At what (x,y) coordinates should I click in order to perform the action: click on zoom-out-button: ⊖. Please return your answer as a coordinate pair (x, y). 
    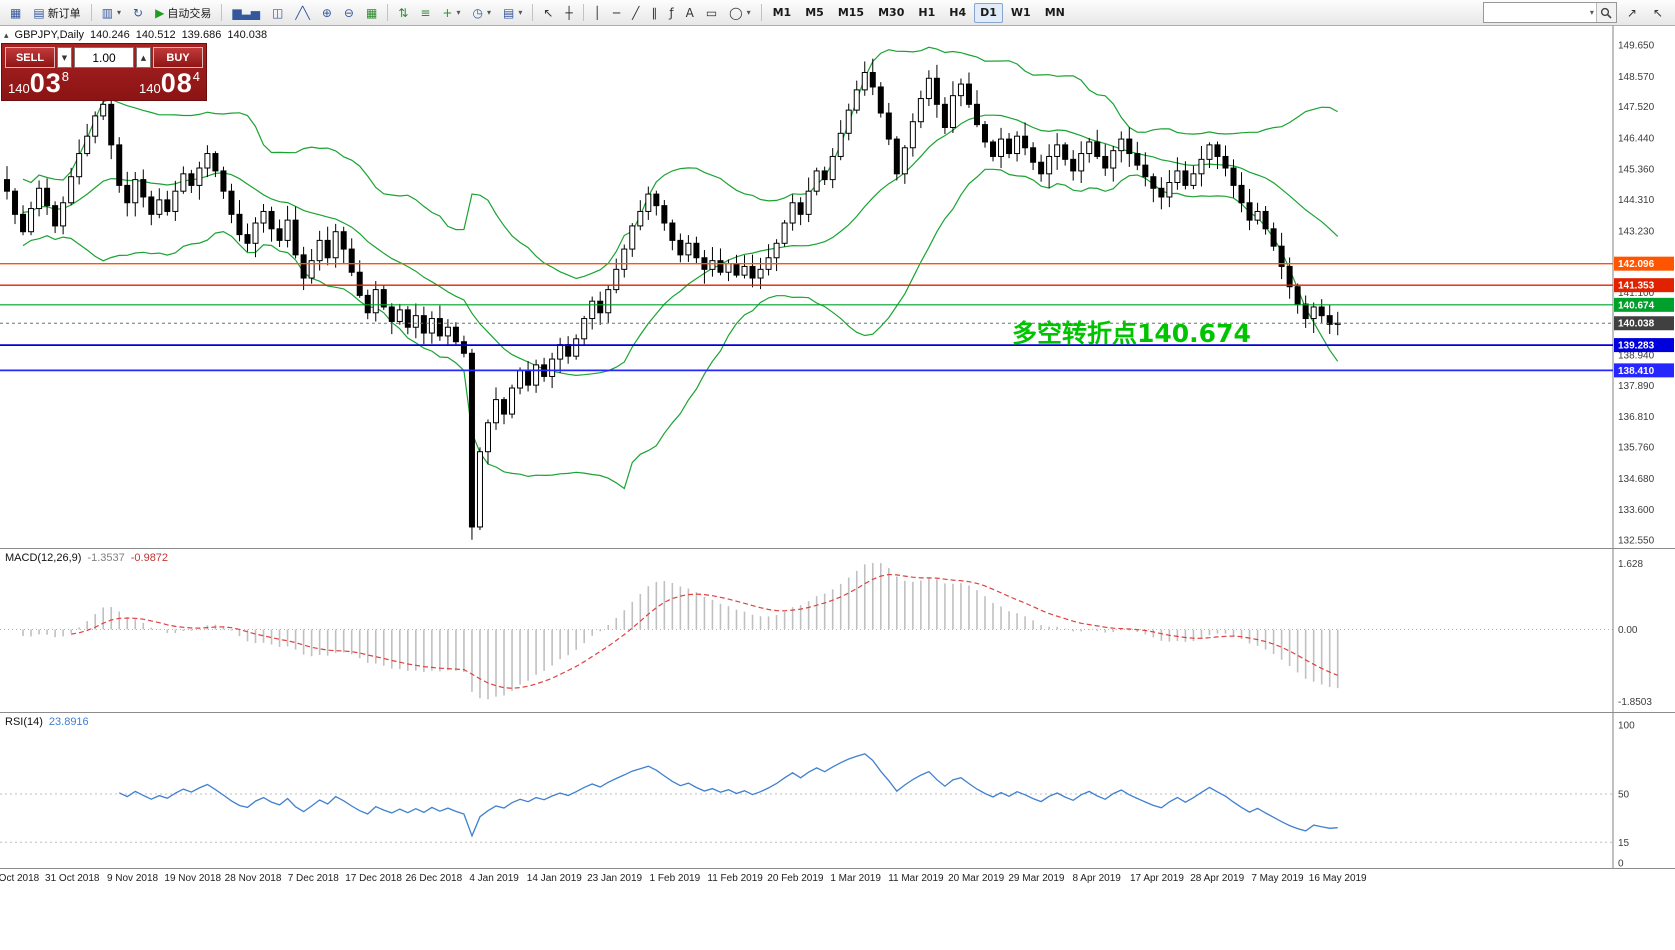
    Looking at the image, I should click on (349, 13).